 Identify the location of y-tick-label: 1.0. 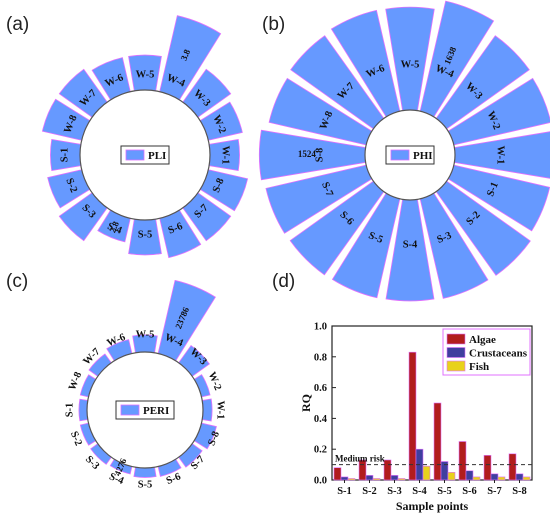
(320, 327).